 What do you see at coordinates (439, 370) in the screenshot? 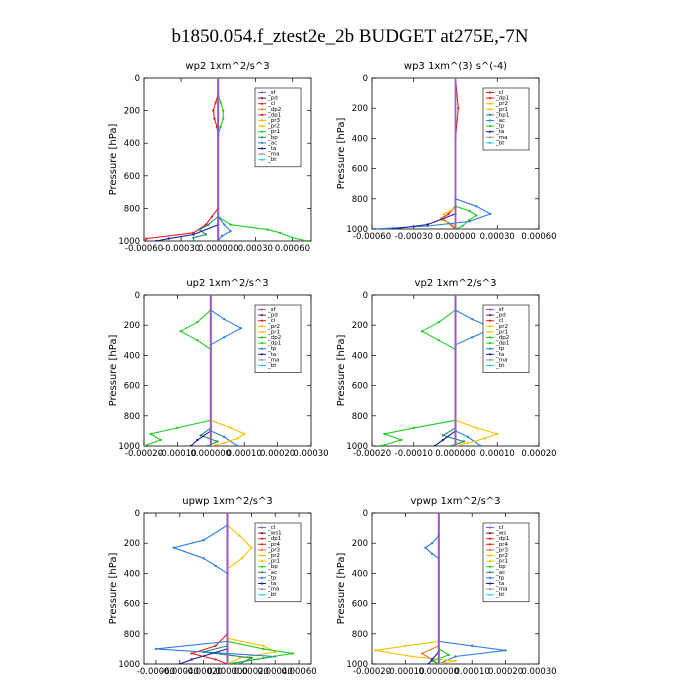
I see `series-group` at bounding box center [439, 370].